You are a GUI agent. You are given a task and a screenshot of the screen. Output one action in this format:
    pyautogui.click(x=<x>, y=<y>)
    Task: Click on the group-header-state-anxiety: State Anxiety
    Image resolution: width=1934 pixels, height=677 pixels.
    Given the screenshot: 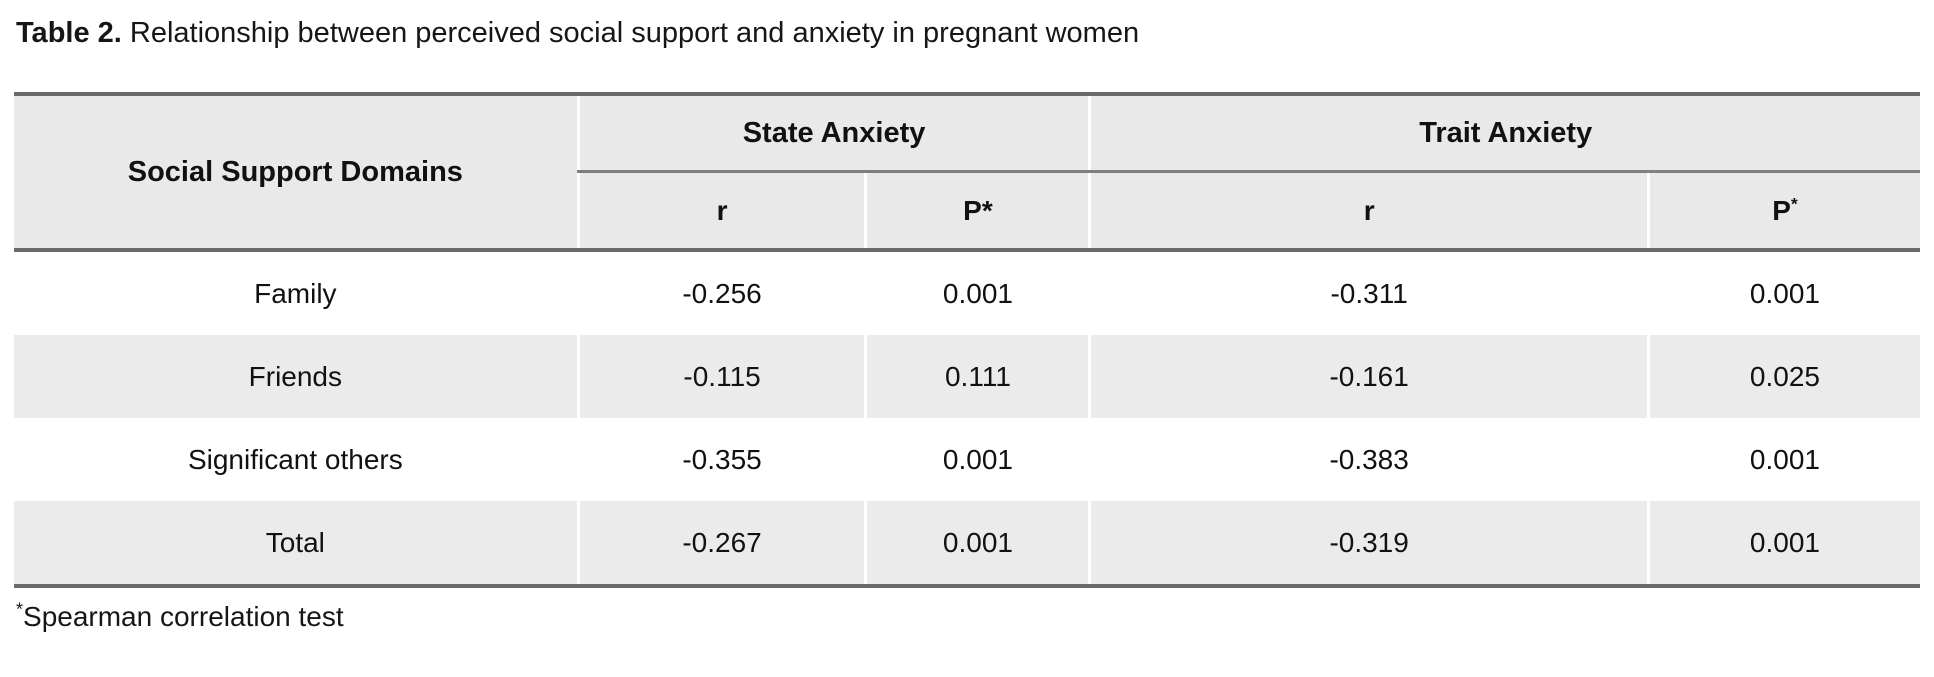 What is the action you would take?
    pyautogui.click(x=833, y=132)
    